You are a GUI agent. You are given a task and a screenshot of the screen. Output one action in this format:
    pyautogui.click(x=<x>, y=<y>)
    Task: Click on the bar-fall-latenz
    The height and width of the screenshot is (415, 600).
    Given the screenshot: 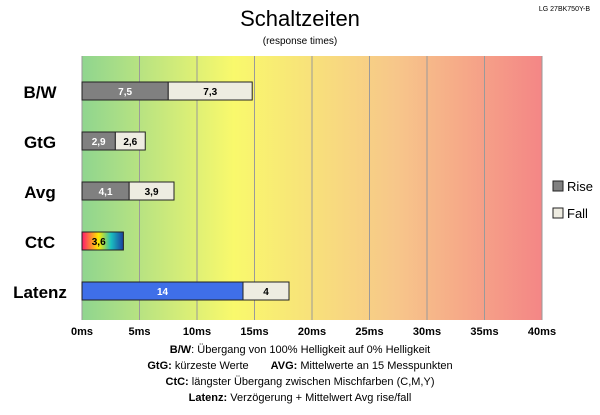 What is the action you would take?
    pyautogui.click(x=266, y=291)
    